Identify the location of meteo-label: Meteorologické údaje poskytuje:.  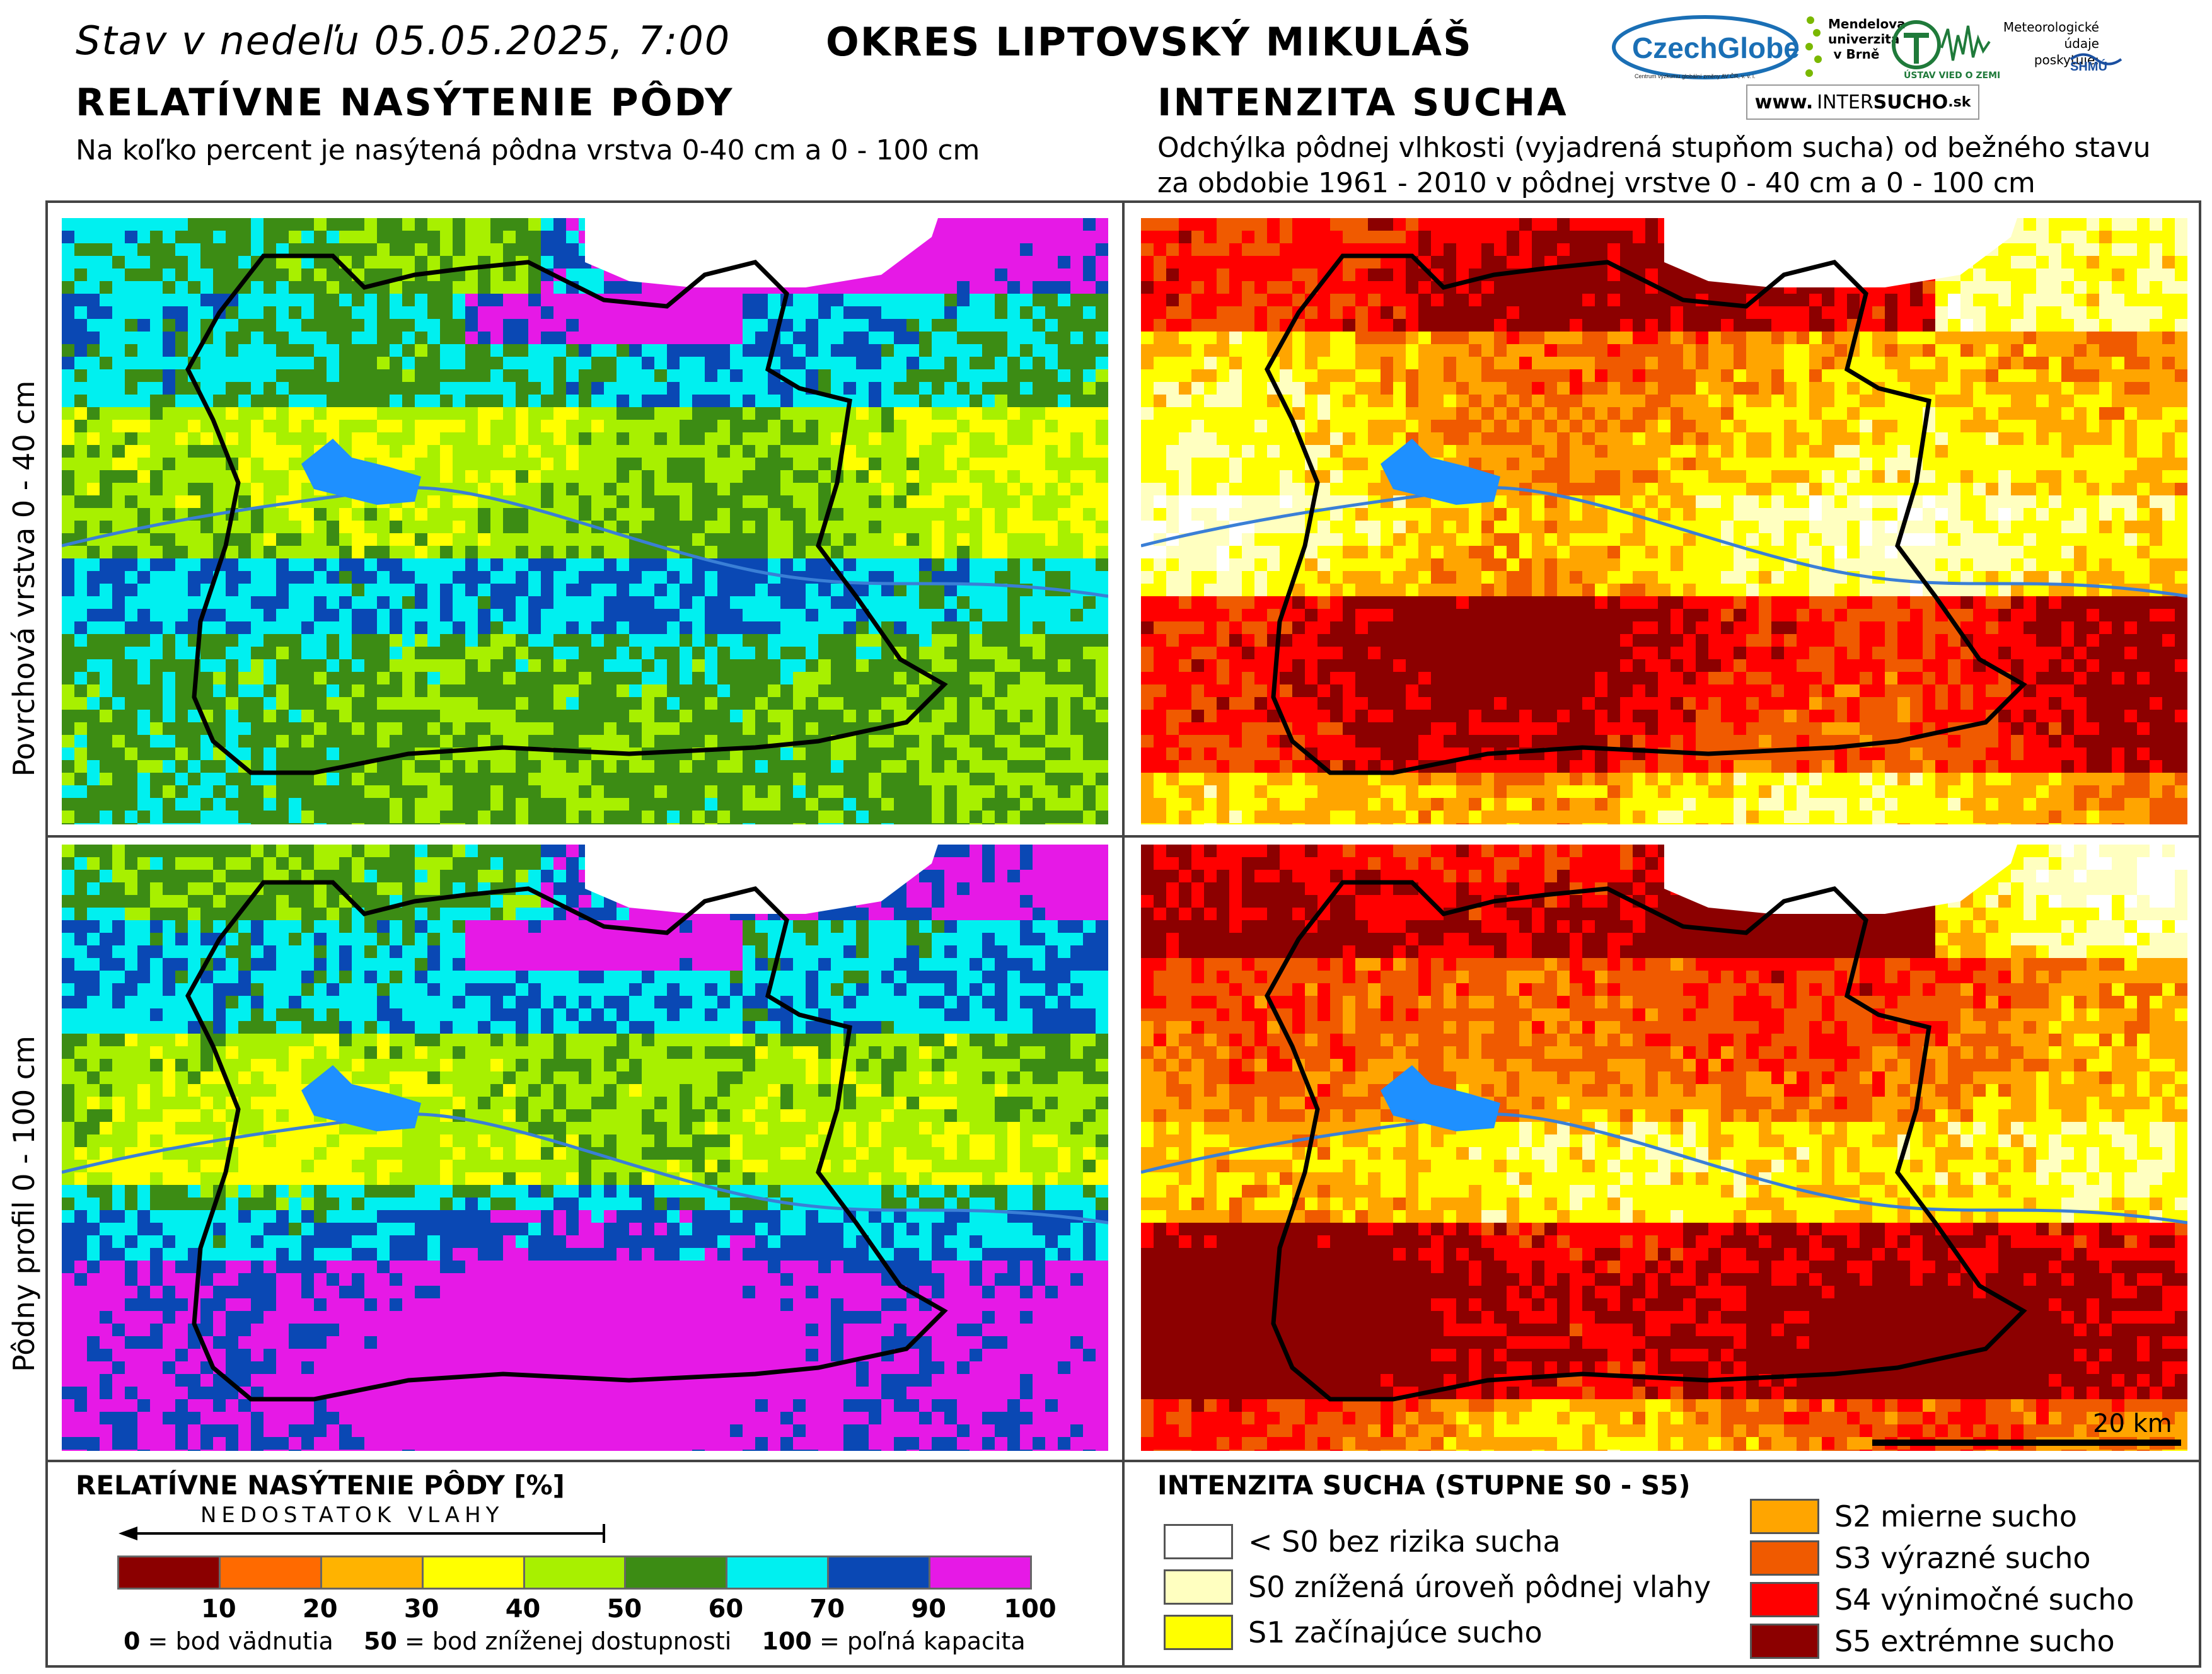
(2051, 43).